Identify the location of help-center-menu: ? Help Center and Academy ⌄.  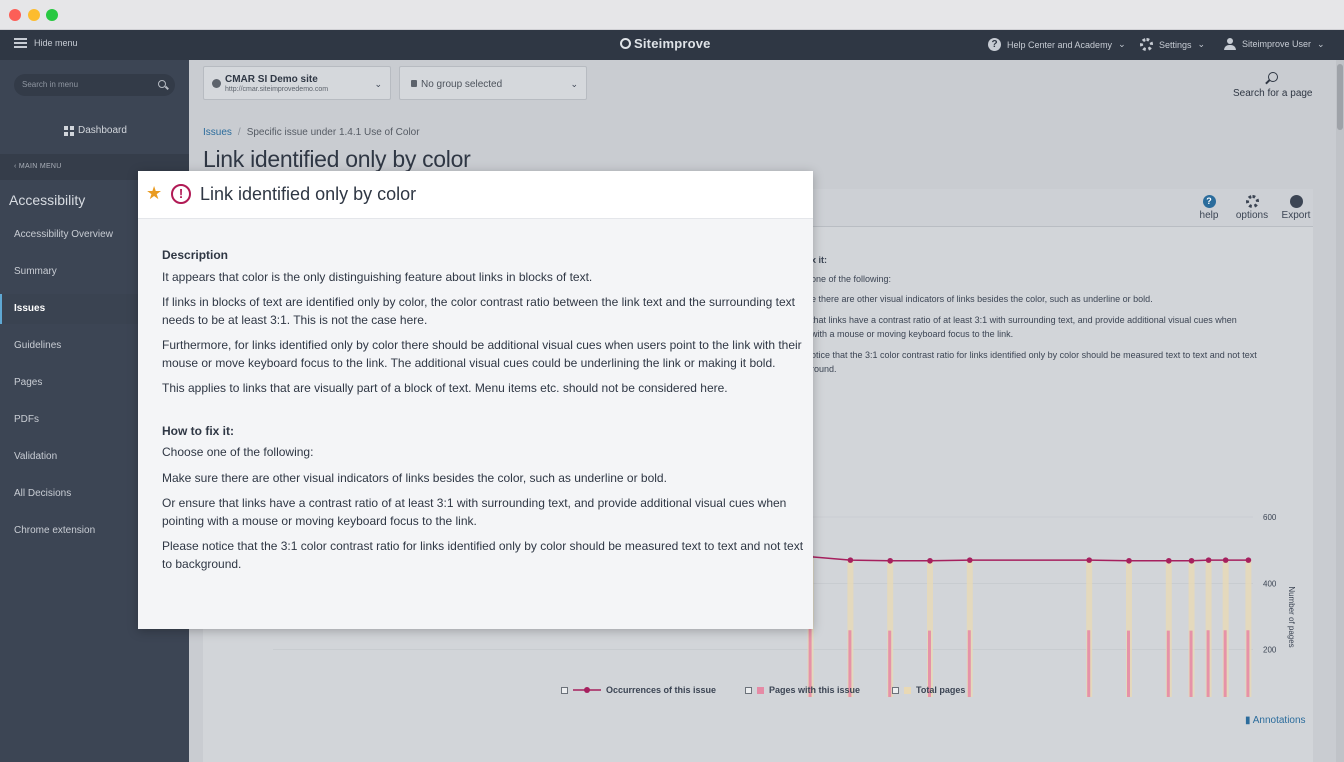
(1057, 44).